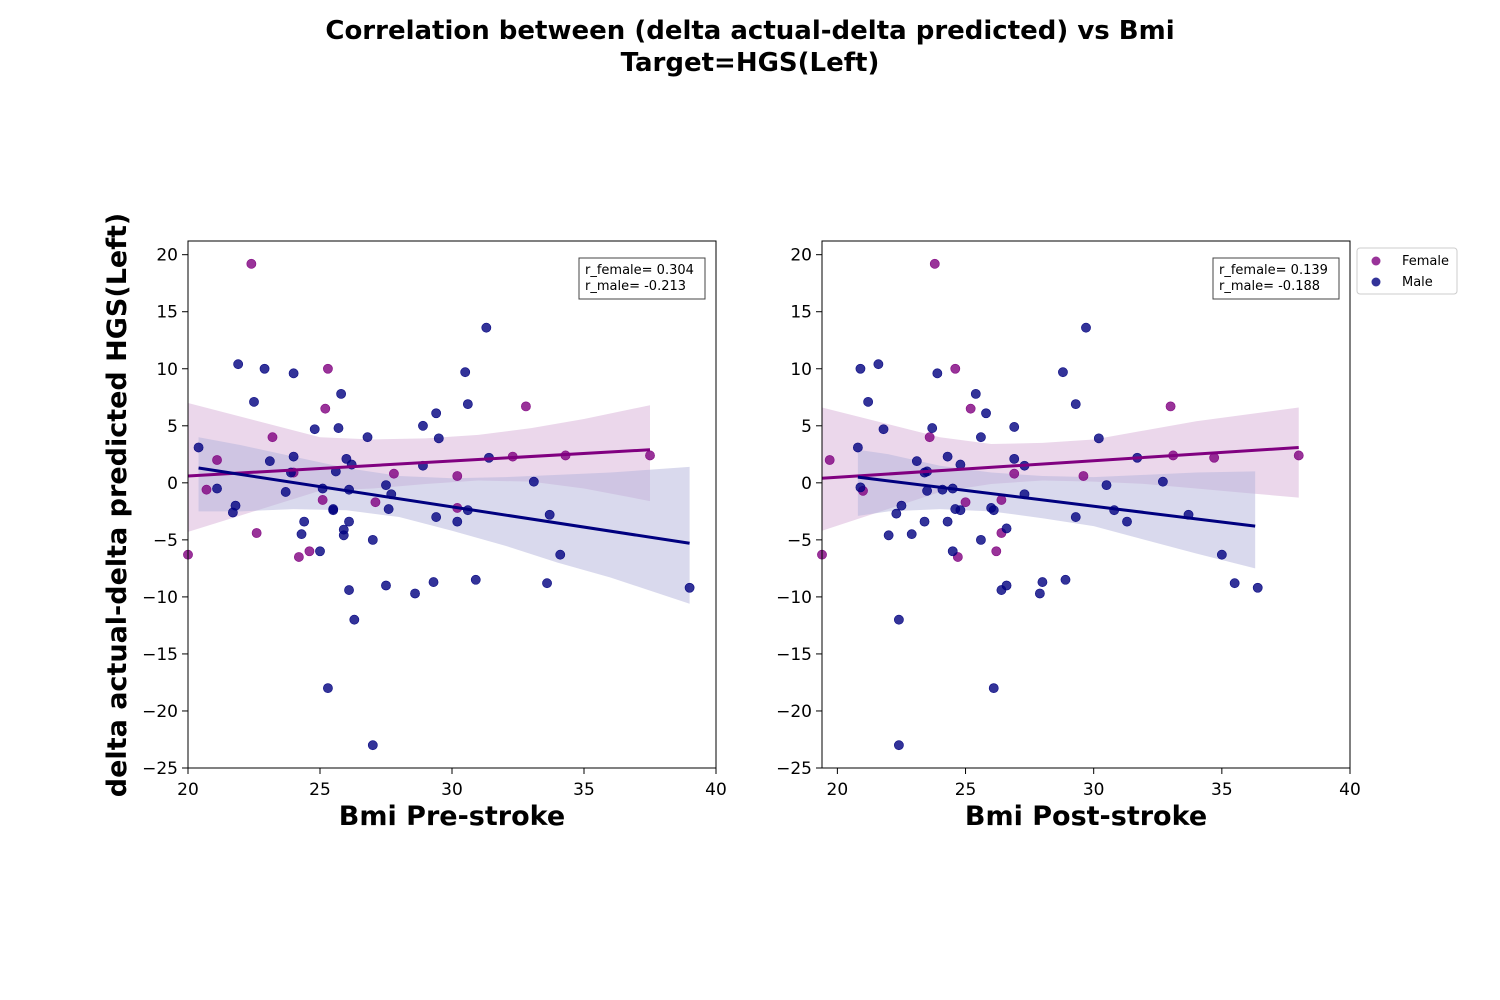 This screenshot has height=1000, width=1500. Describe the element at coordinates (160, 712) in the screenshot. I see `y-tick-label: −20` at that location.